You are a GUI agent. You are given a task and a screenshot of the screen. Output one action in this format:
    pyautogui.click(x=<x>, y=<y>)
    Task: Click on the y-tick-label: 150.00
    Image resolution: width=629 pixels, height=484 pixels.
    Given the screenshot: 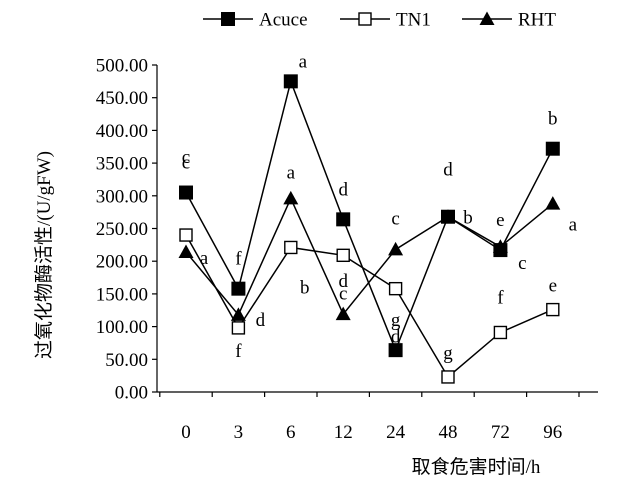 What is the action you would take?
    pyautogui.click(x=122, y=294)
    